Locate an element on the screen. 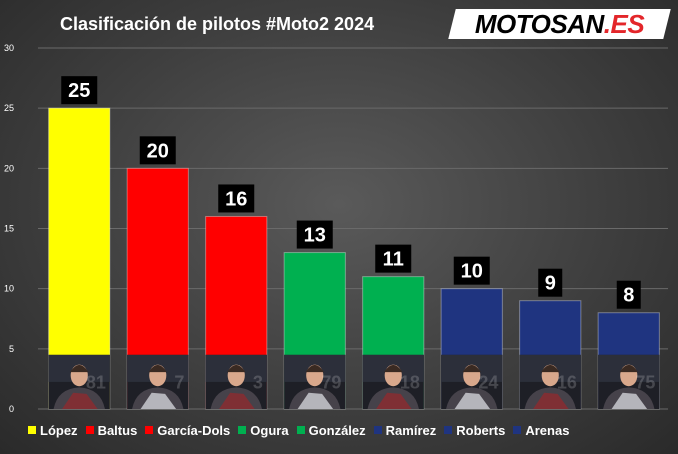 This screenshot has height=454, width=678. legend-label: Baltus is located at coordinates (117, 430).